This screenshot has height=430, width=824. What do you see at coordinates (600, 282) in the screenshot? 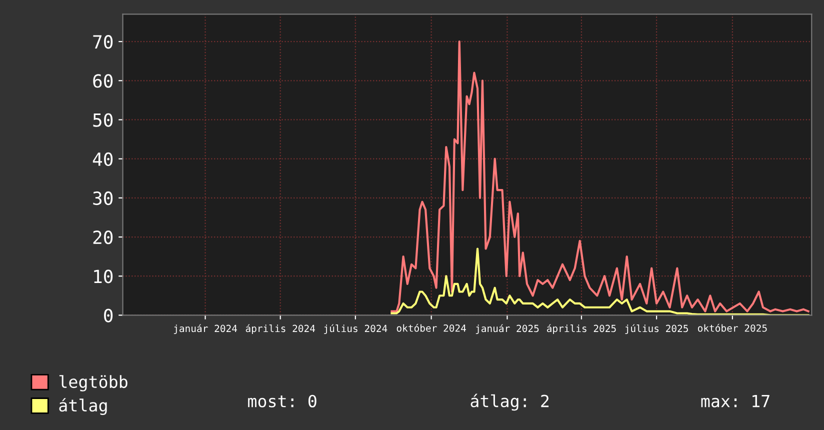
I see `line-series` at bounding box center [600, 282].